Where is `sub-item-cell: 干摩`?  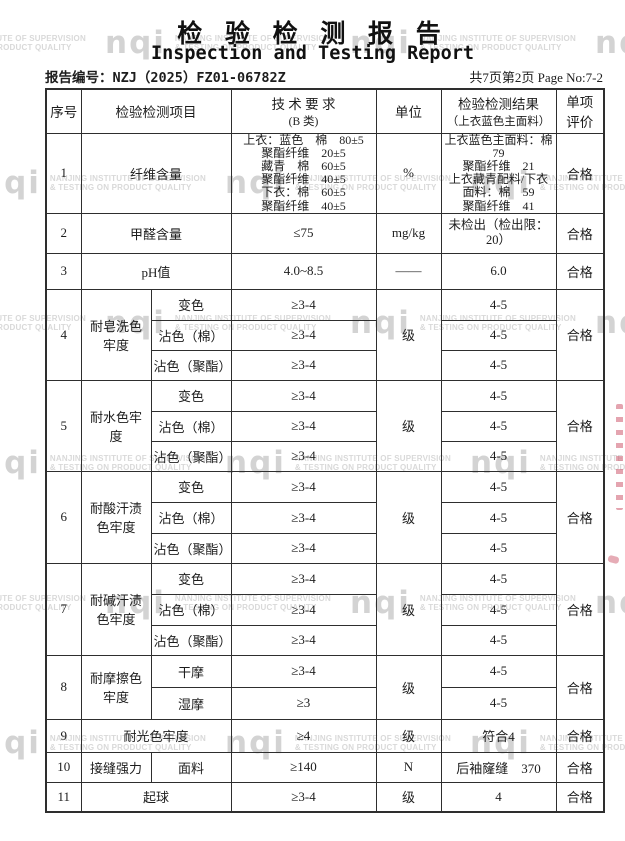 sub-item-cell: 干摩 is located at coordinates (191, 671).